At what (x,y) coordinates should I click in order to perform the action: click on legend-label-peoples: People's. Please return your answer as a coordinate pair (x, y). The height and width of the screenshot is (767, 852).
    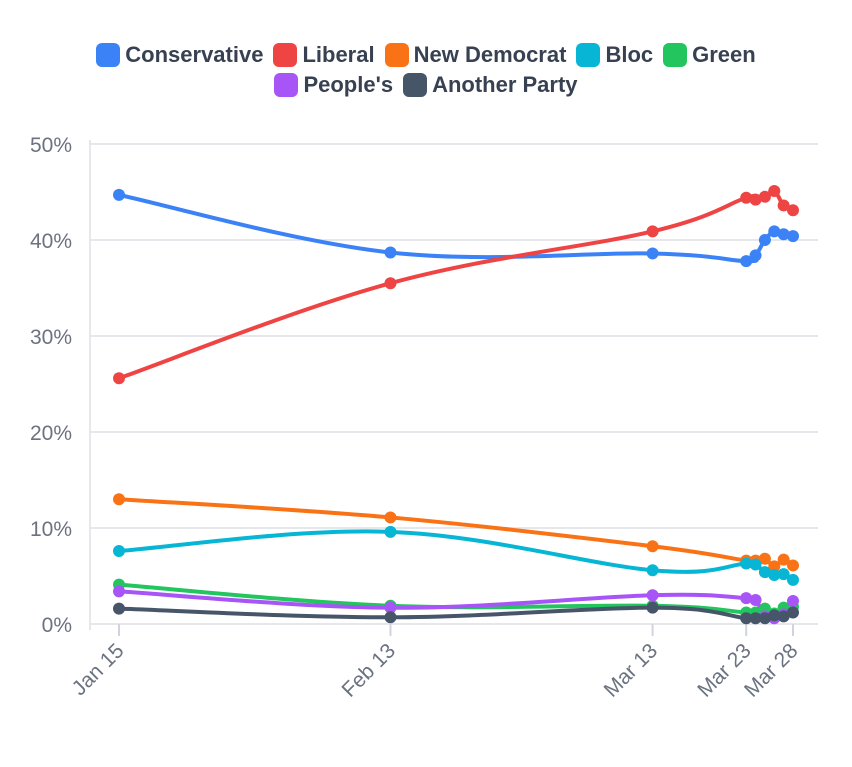
    Looking at the image, I should click on (348, 84).